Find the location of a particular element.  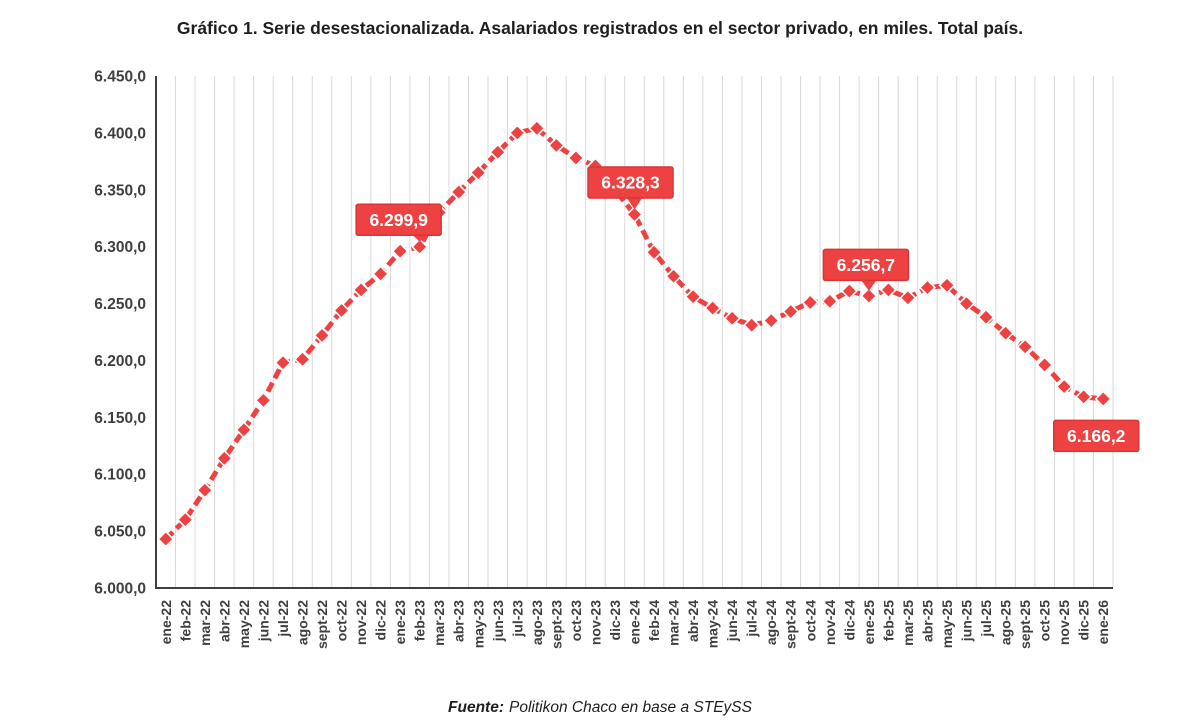

data-label-callout: 6.299,9 is located at coordinates (398, 222).